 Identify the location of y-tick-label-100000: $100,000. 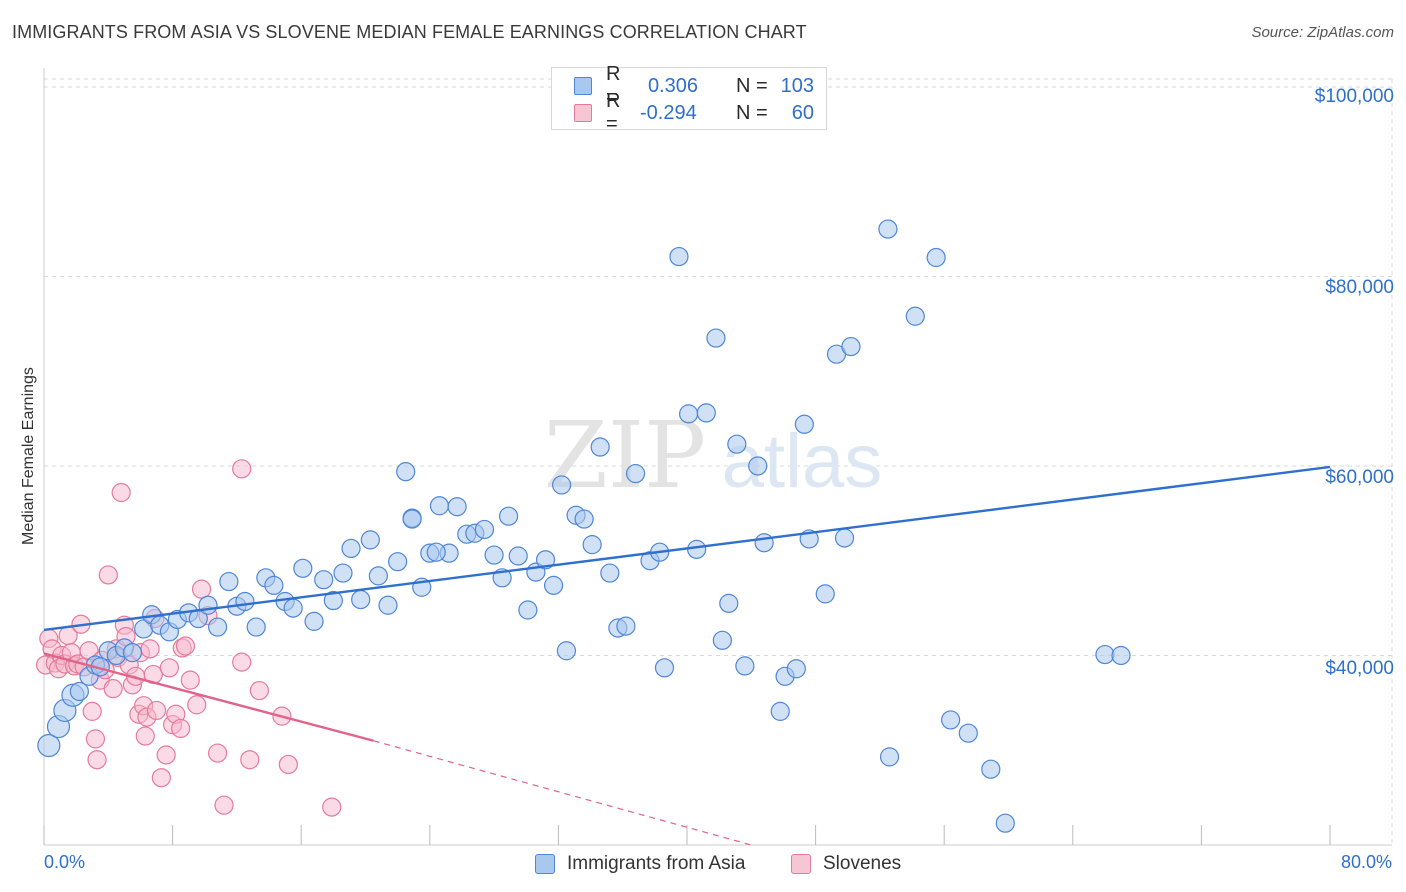
(1354, 96).